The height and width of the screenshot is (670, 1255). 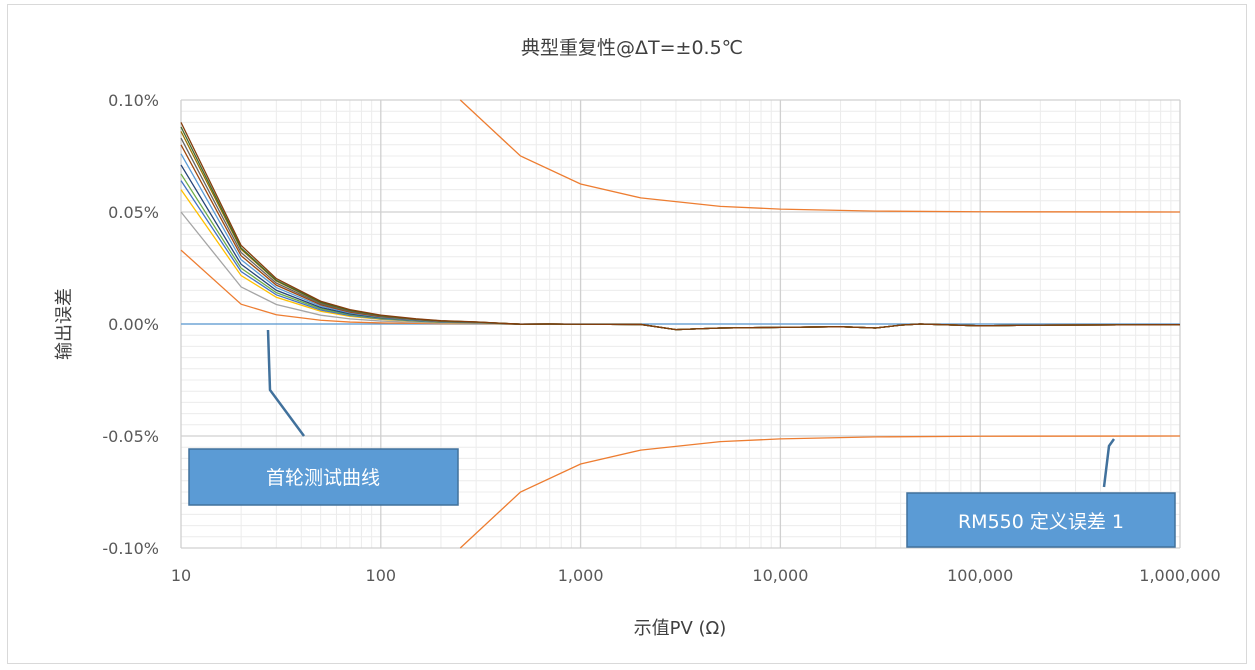 I want to click on x-tick-label: 10, so click(x=181, y=575).